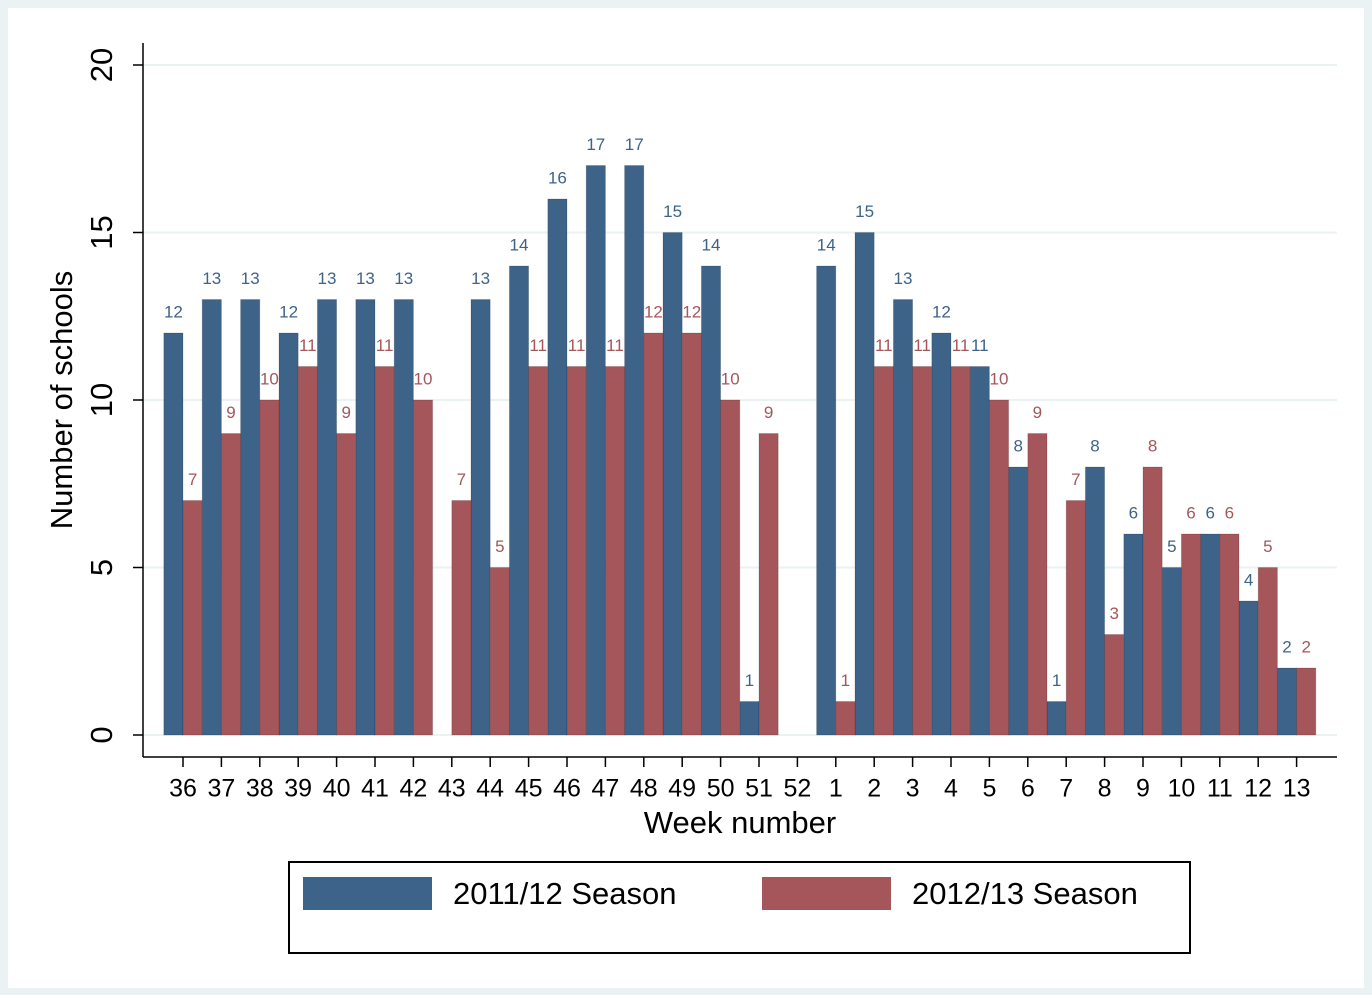 The width and height of the screenshot is (1372, 1000). I want to click on x-tick-label: 4, so click(951, 789).